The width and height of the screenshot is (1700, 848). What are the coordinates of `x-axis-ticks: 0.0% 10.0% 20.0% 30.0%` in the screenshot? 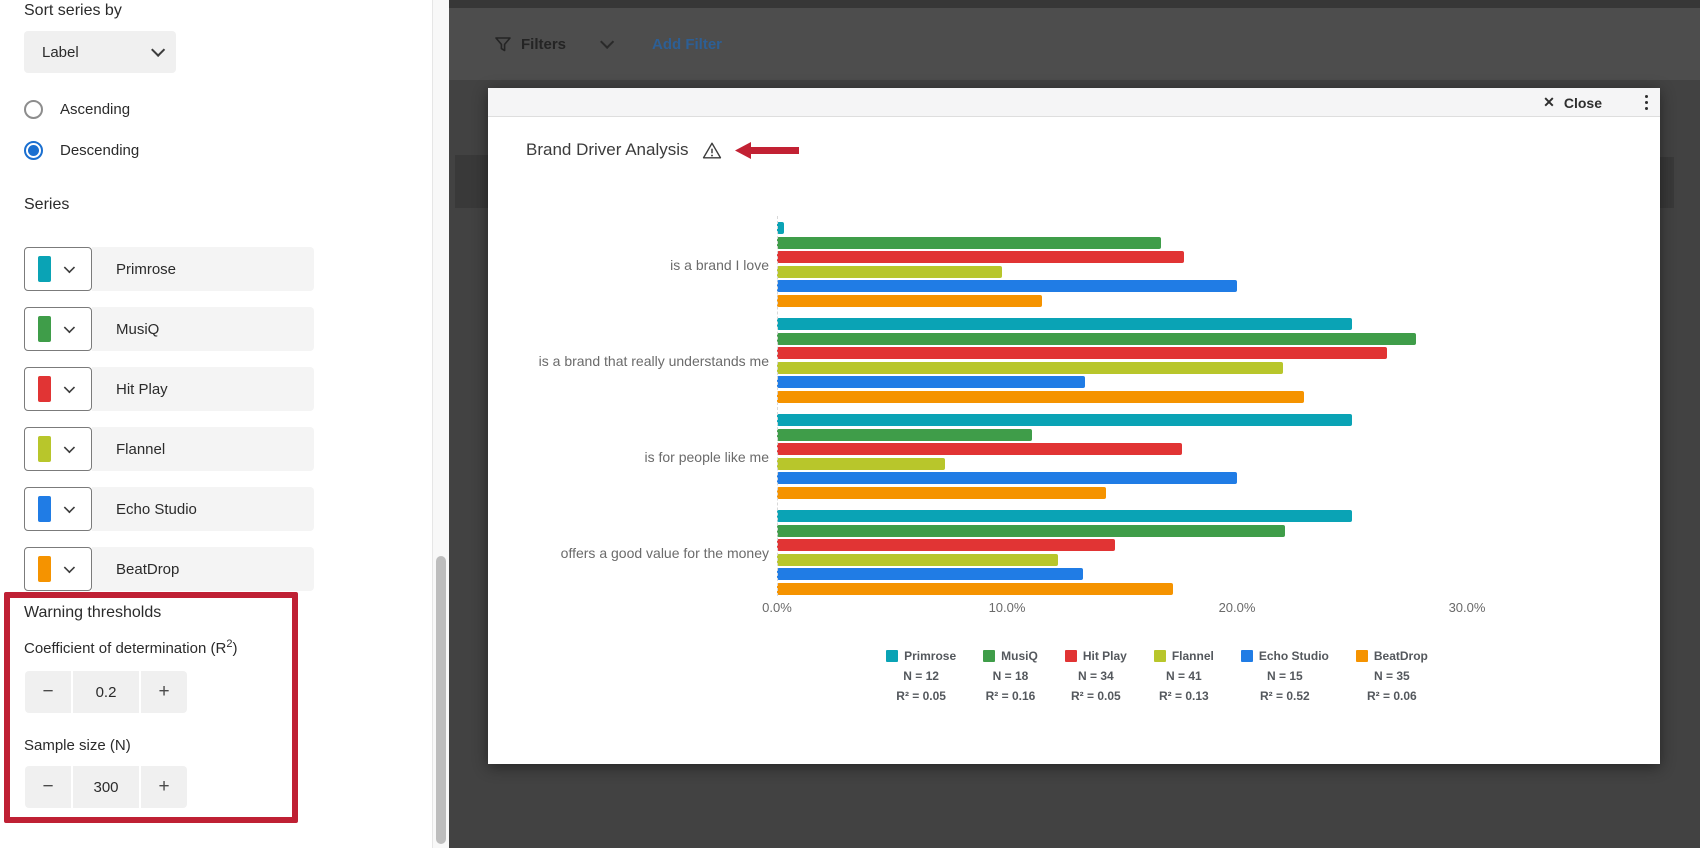 It's located at (1149, 609).